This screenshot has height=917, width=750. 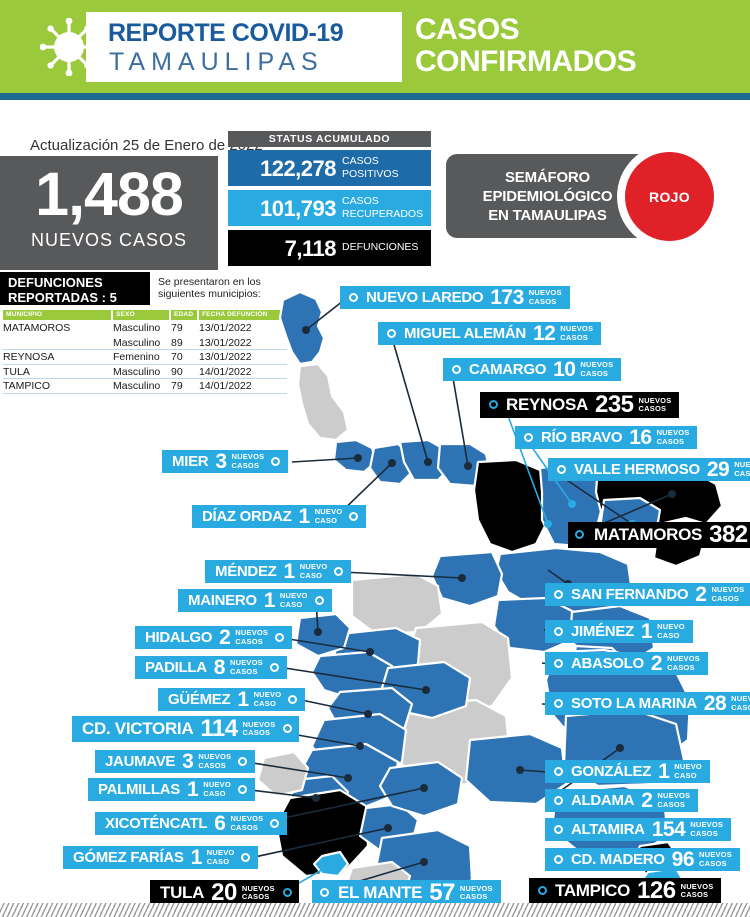 What do you see at coordinates (380, 892) in the screenshot?
I see `callout-name: EL MANTE` at bounding box center [380, 892].